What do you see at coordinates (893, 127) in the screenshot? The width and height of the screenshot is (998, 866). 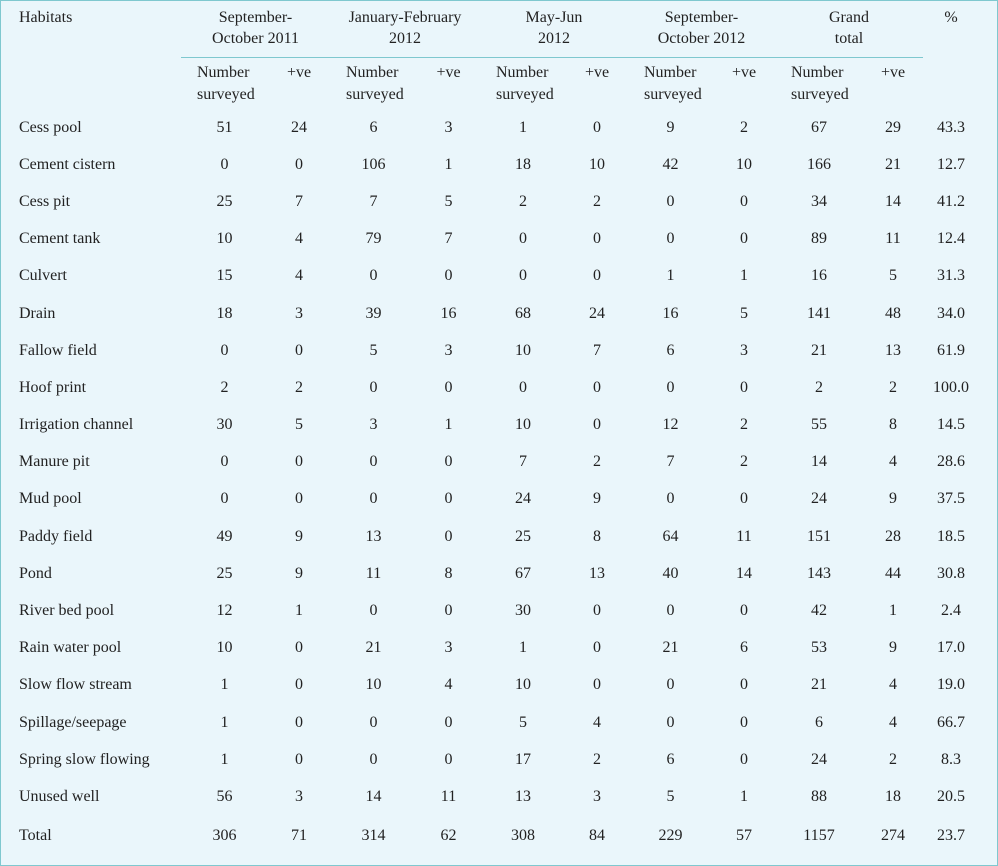 I see `value-cell: 29` at bounding box center [893, 127].